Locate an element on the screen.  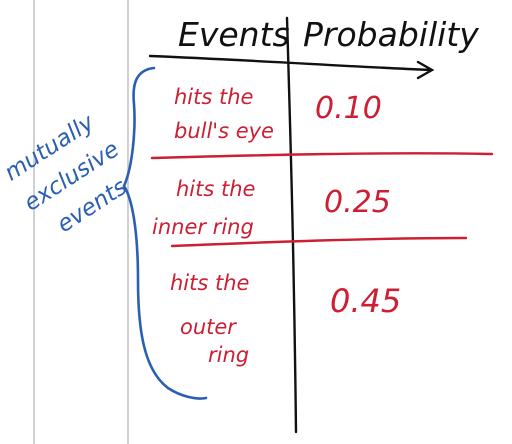
row-1-event-line-2: bull's eye is located at coordinates (224, 131).